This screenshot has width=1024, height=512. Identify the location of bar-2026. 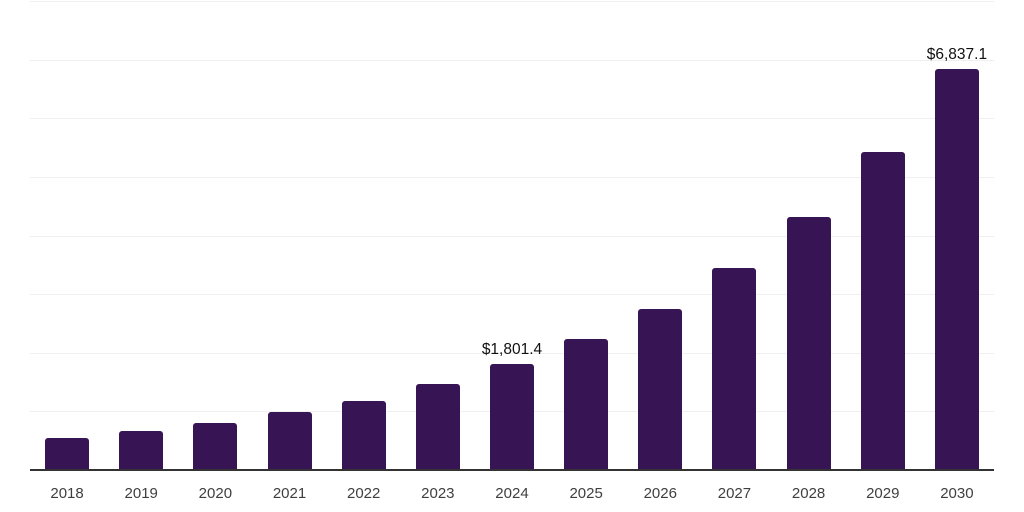
(660, 389).